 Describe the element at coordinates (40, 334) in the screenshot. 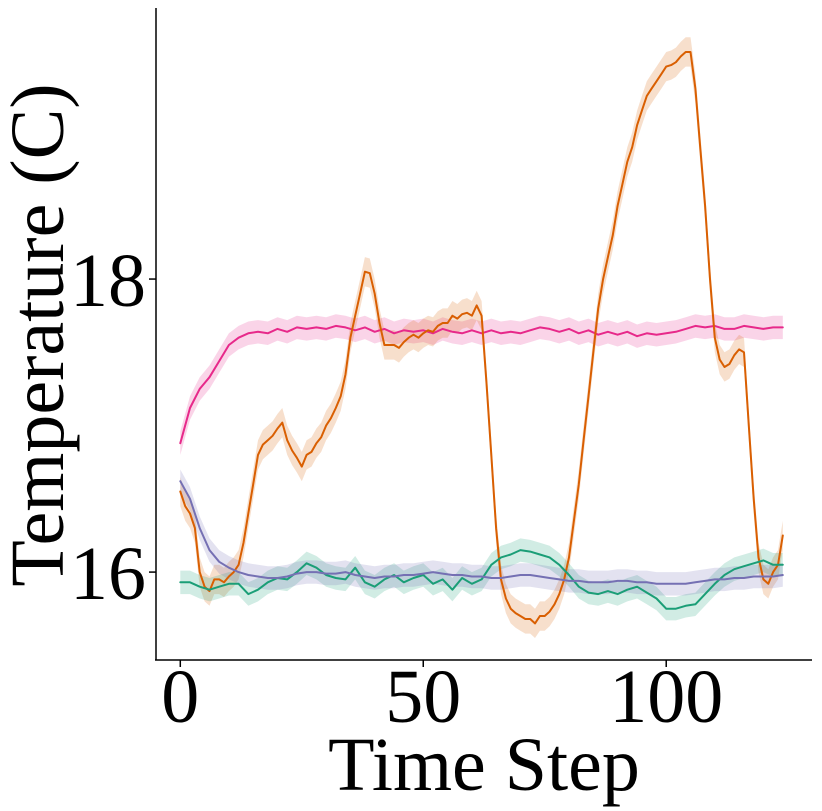

I see `y-axis-title: Temperature (C)` at that location.